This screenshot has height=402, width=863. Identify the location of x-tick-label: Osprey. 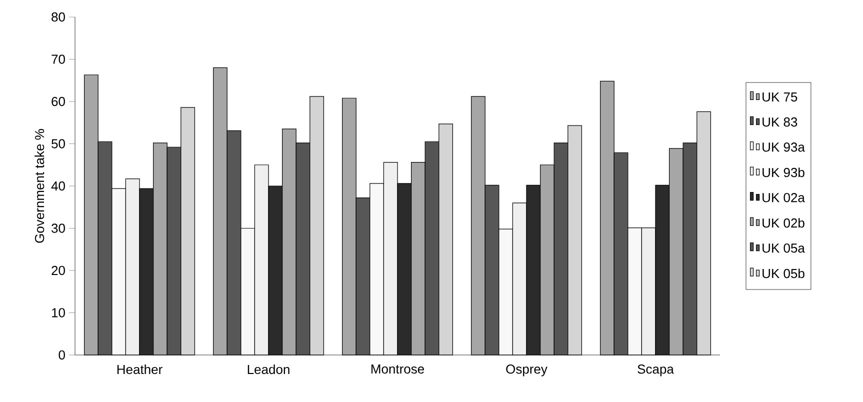
(527, 370).